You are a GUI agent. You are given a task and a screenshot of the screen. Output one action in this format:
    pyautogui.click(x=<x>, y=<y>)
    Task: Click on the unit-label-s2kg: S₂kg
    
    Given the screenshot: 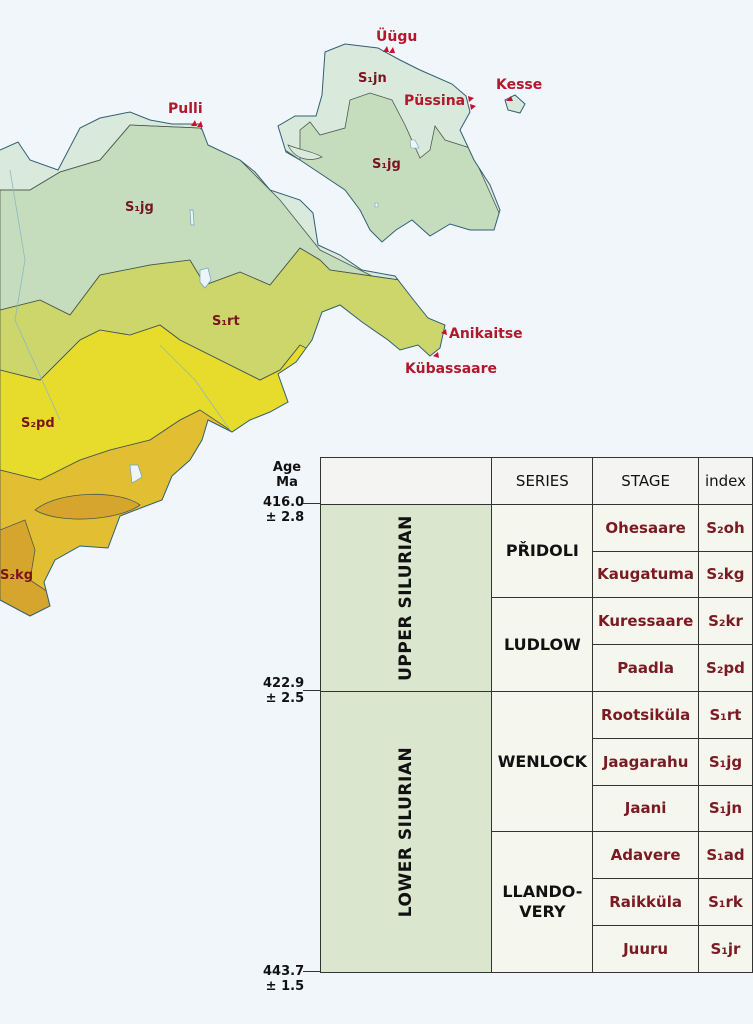 What is the action you would take?
    pyautogui.click(x=17, y=575)
    